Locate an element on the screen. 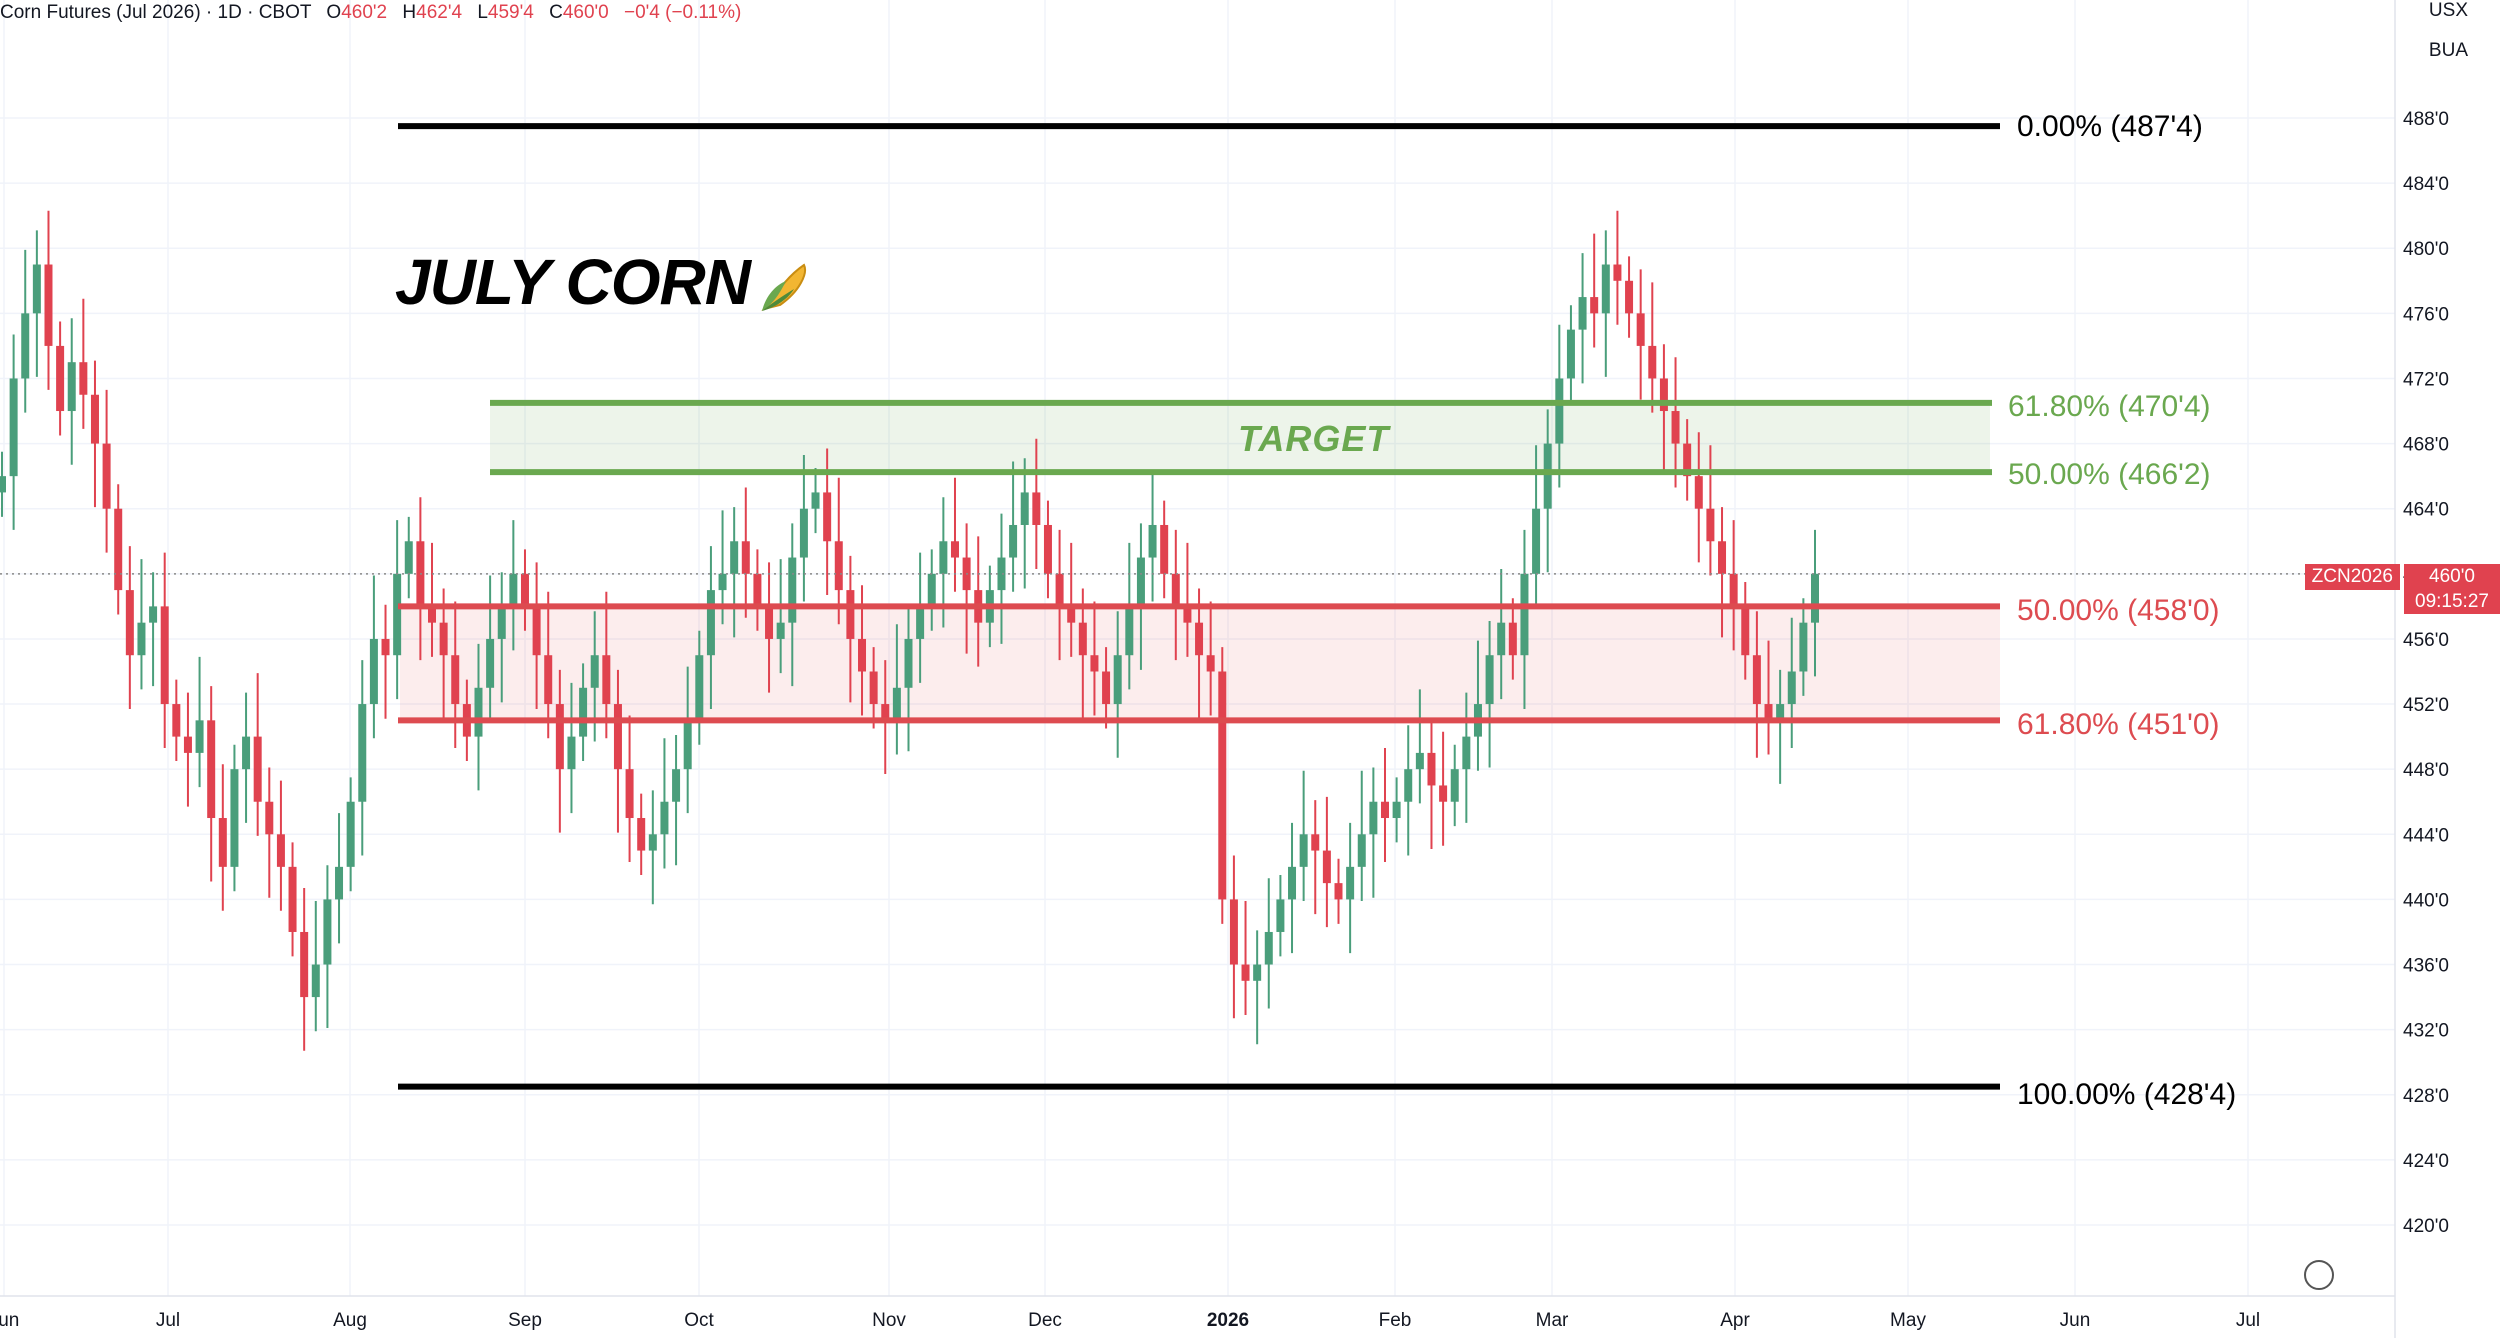 This screenshot has height=1338, width=2500. time-tick-label: 2026 is located at coordinates (1228, 1320).